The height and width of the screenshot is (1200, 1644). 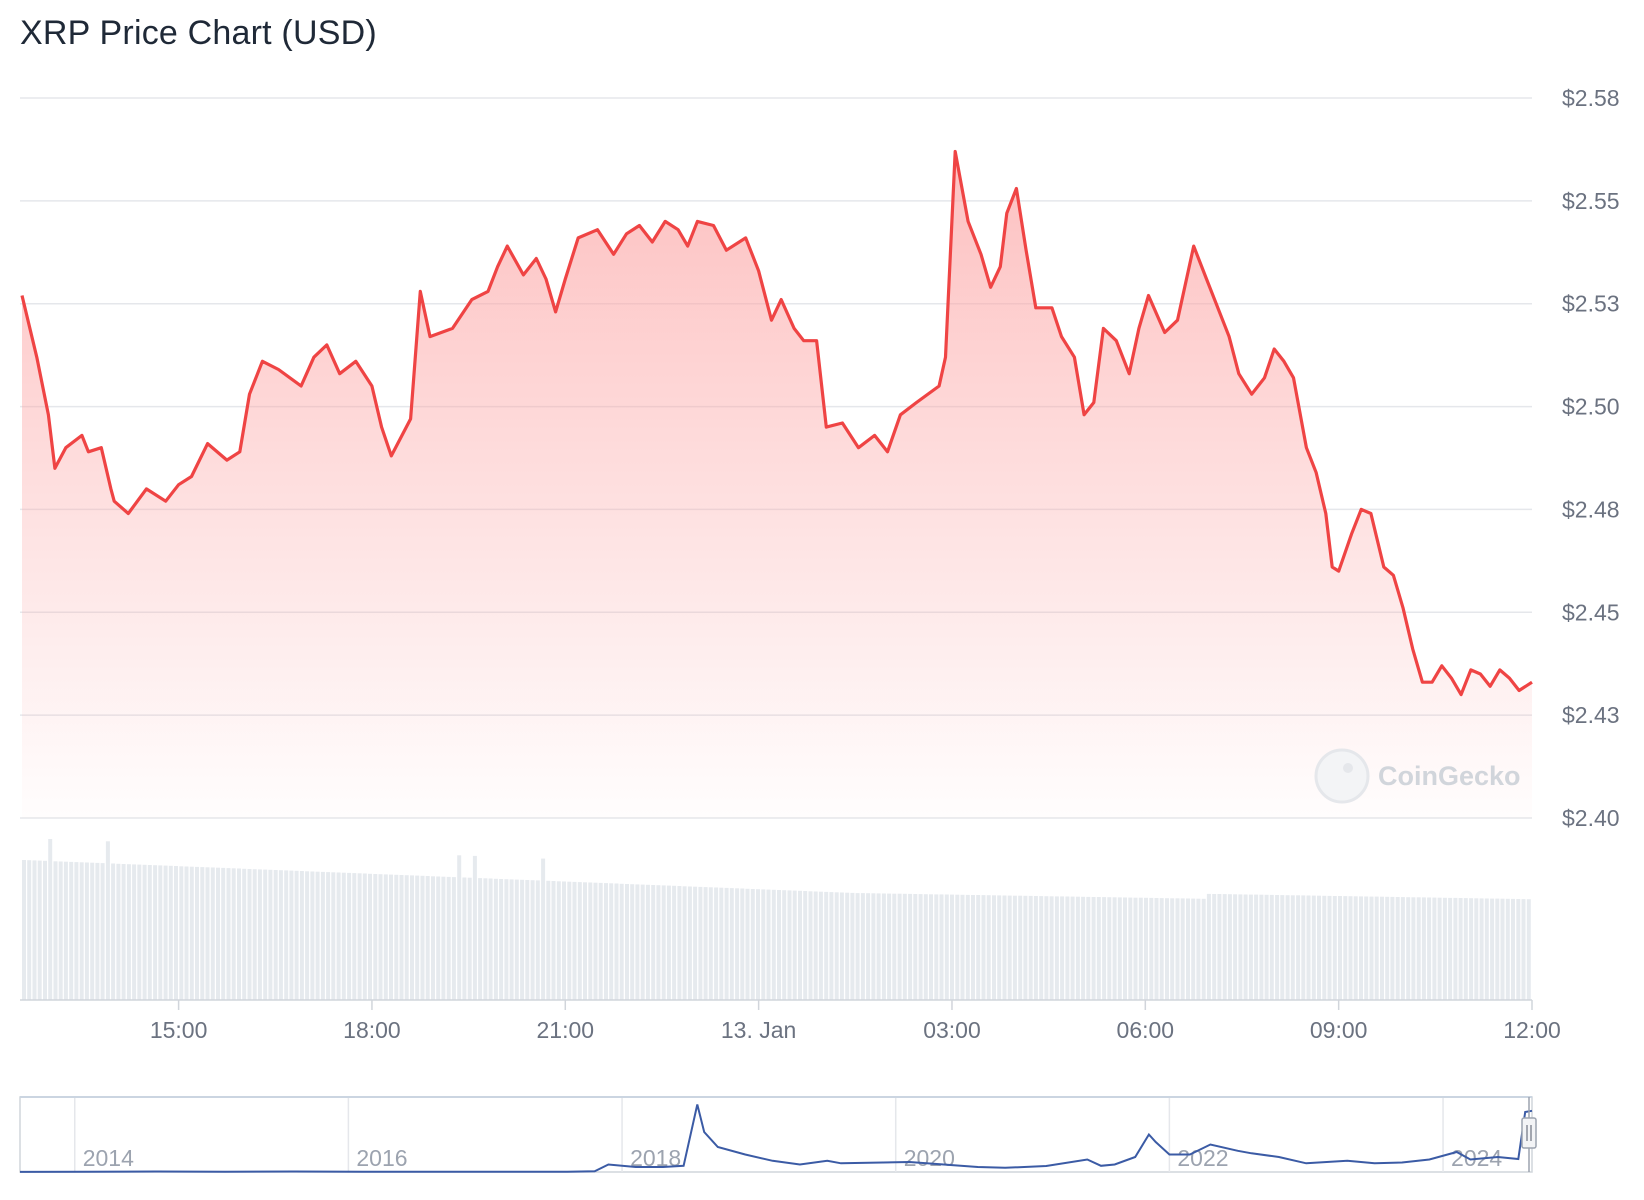 I want to click on navigator-year-label: 2014, so click(x=108, y=1158).